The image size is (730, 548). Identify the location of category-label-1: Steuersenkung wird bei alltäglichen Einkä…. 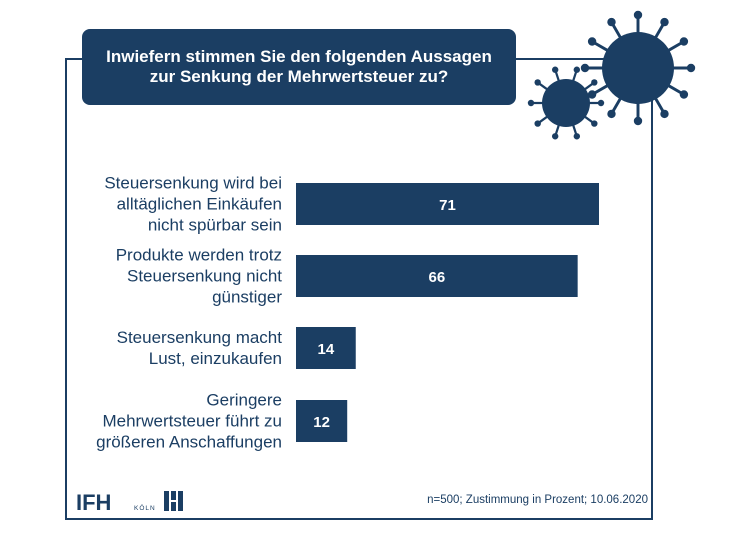
(167, 204).